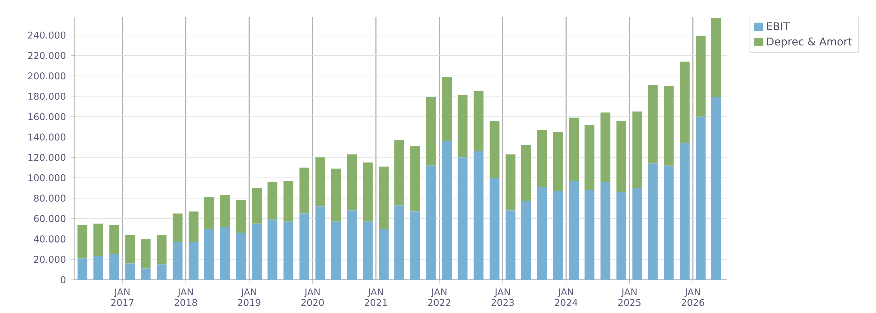  I want to click on y-tick-label: 200.000, so click(47, 76).